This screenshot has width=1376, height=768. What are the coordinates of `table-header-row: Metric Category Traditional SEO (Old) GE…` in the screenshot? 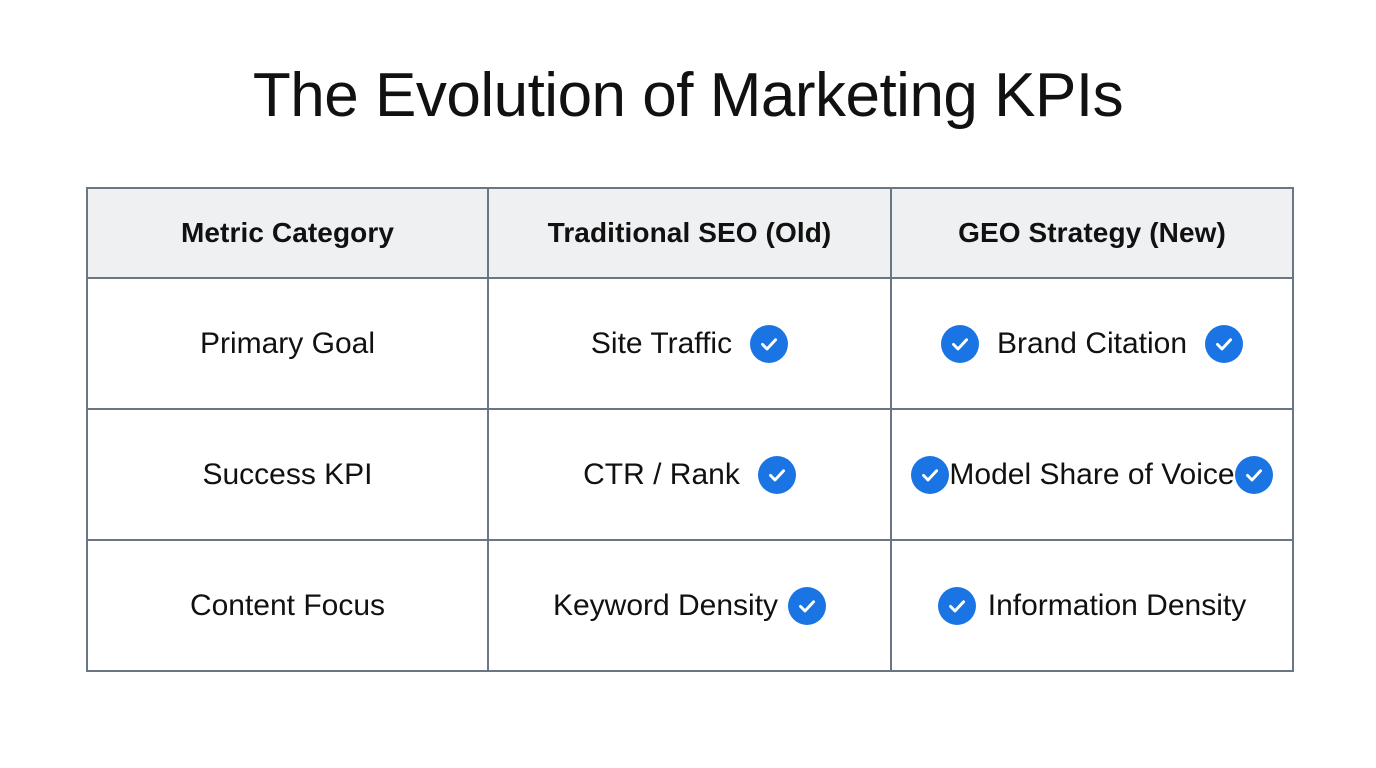 It's located at (690, 233).